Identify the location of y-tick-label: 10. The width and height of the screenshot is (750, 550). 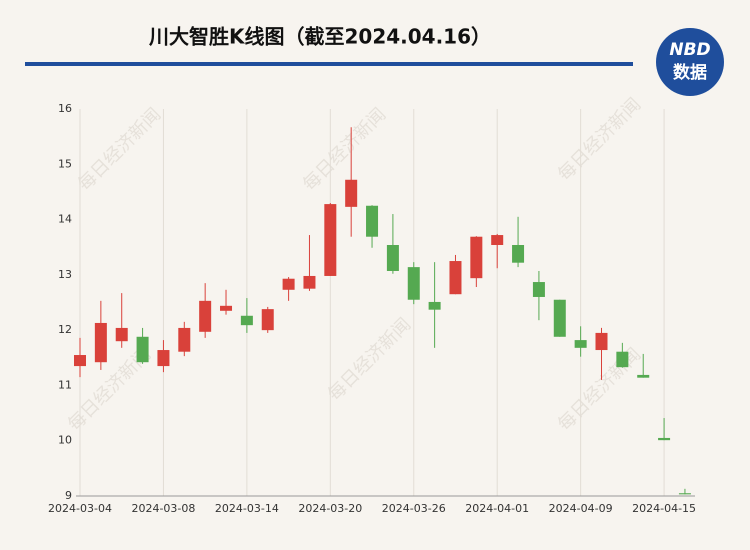
(65, 440).